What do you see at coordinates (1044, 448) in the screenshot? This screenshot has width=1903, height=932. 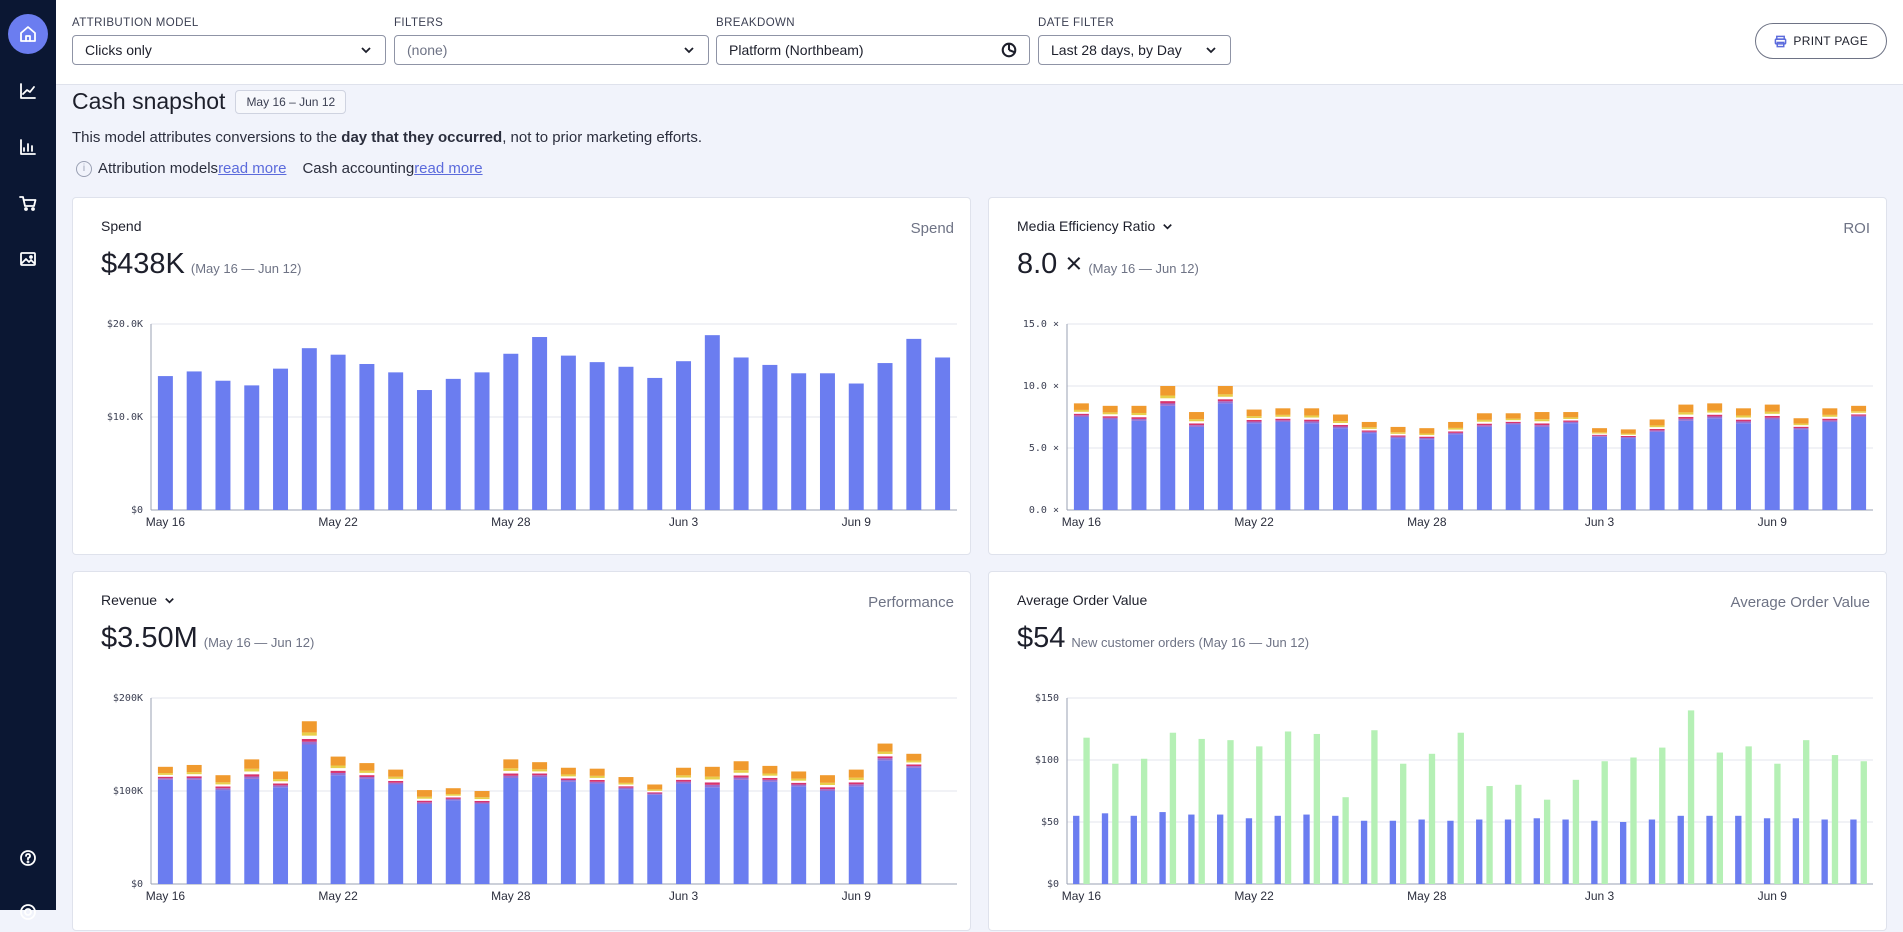 I see `mer-y-tick-label: 5.0 ×` at bounding box center [1044, 448].